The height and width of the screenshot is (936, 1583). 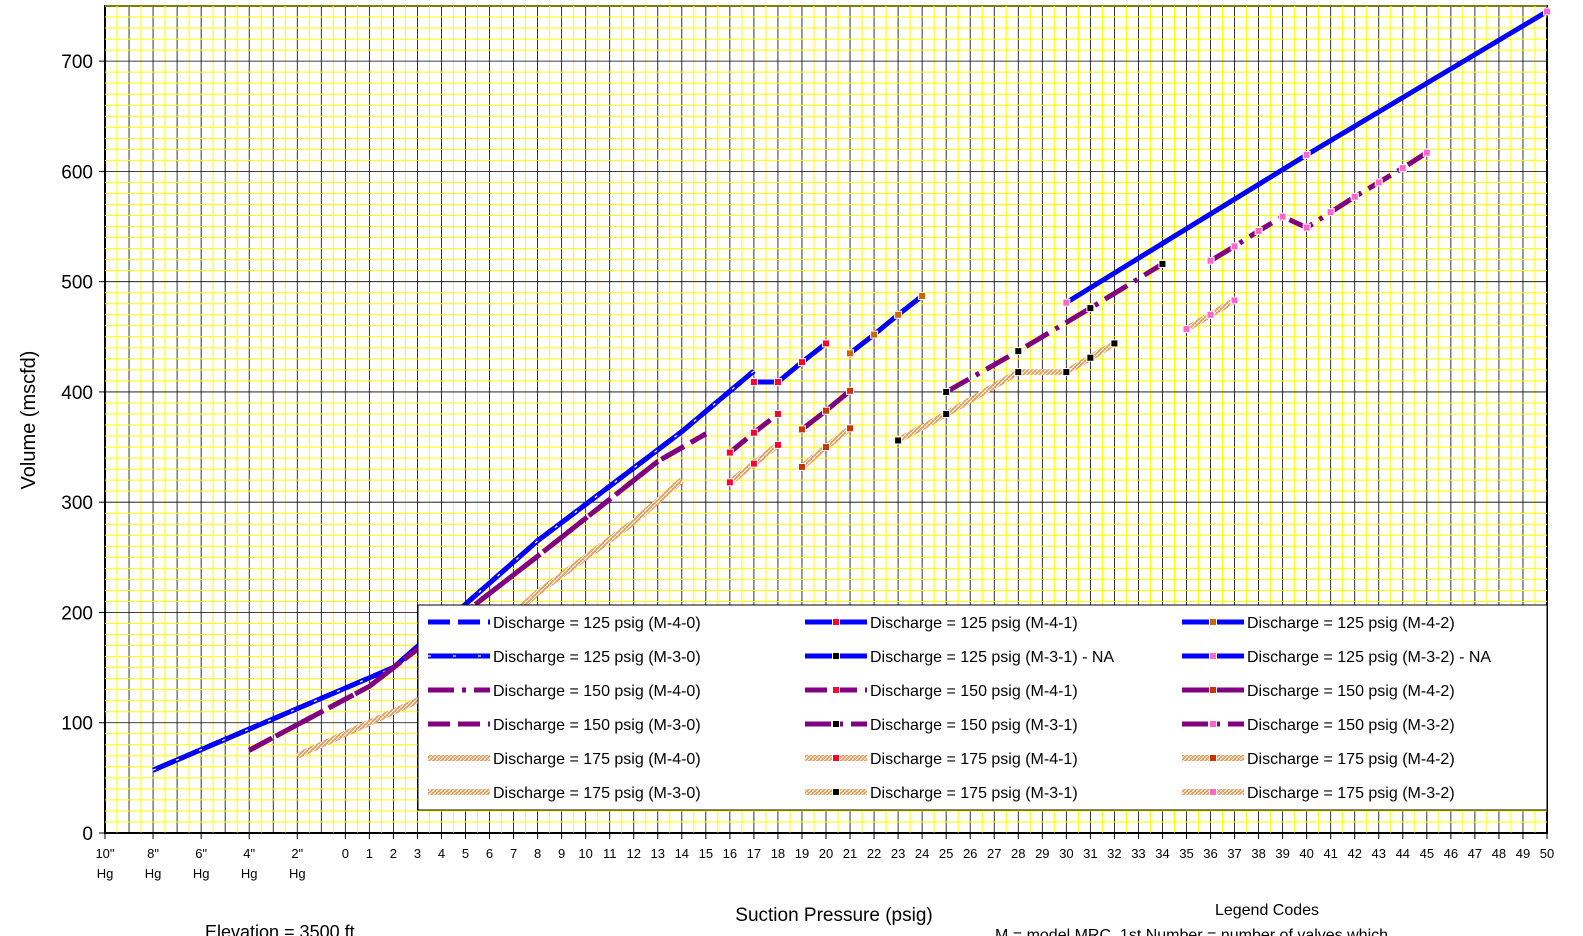 What do you see at coordinates (994, 853) in the screenshot?
I see `x-tick-label: 27` at bounding box center [994, 853].